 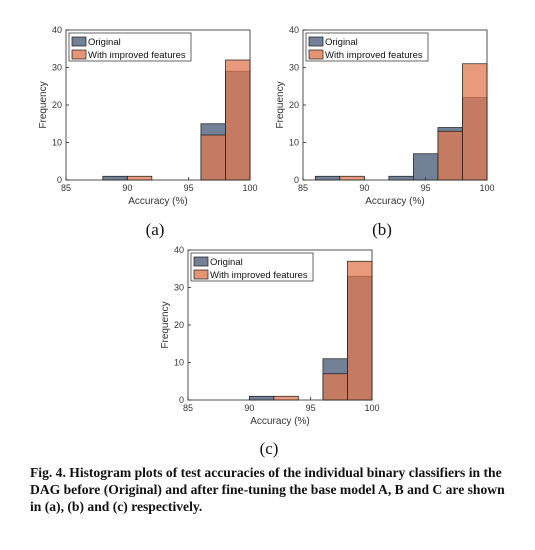 What do you see at coordinates (269, 448) in the screenshot?
I see `panel-label-c: (c)` at bounding box center [269, 448].